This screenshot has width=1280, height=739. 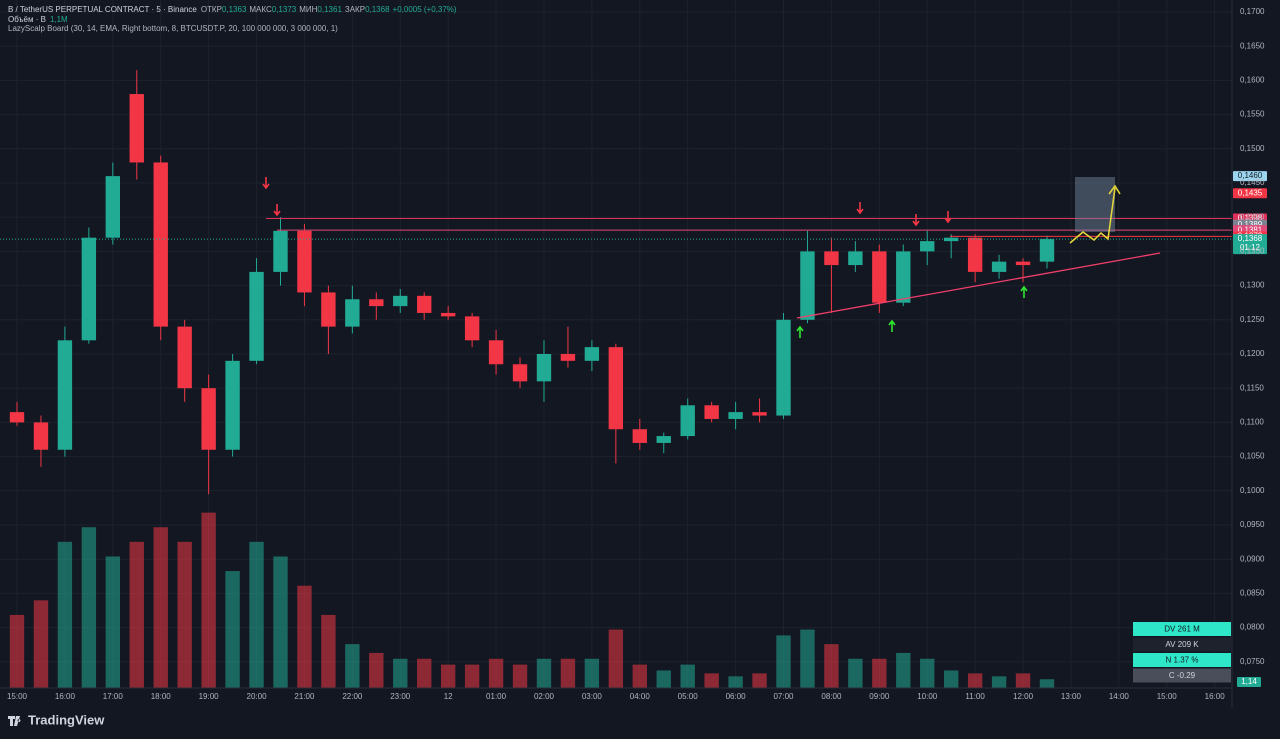 I want to click on logo-icon, so click(x=14, y=721).